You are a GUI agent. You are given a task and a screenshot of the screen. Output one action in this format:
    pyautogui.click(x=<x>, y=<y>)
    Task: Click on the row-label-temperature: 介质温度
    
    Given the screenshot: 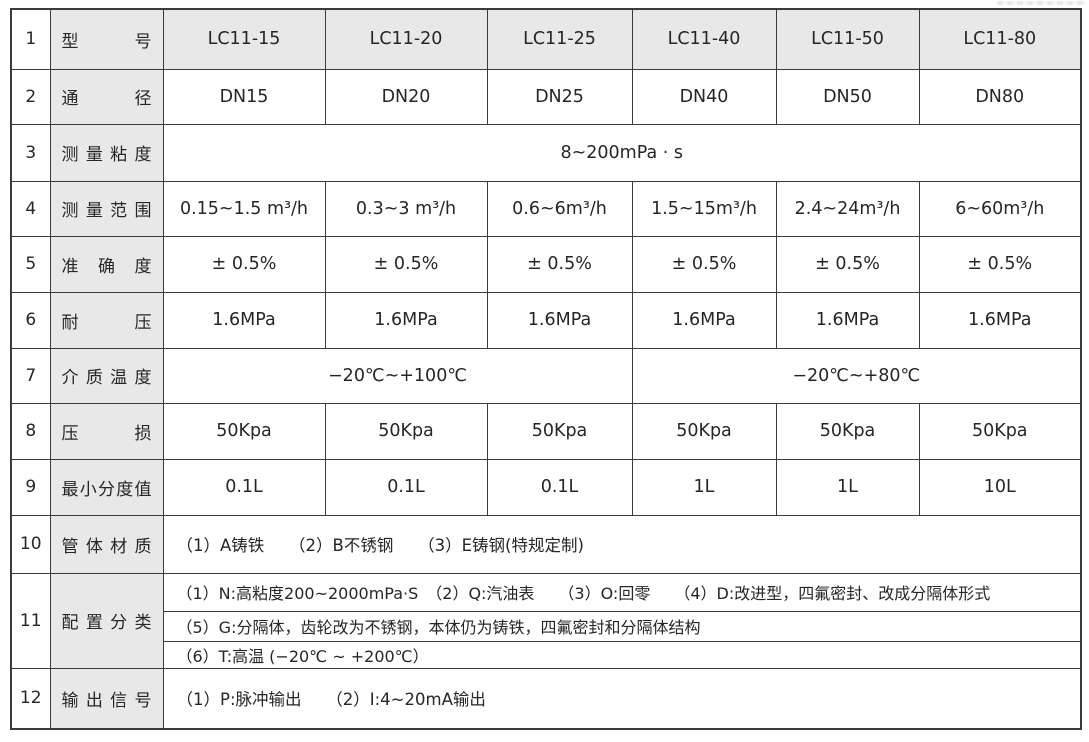 What is the action you would take?
    pyautogui.click(x=106, y=375)
    